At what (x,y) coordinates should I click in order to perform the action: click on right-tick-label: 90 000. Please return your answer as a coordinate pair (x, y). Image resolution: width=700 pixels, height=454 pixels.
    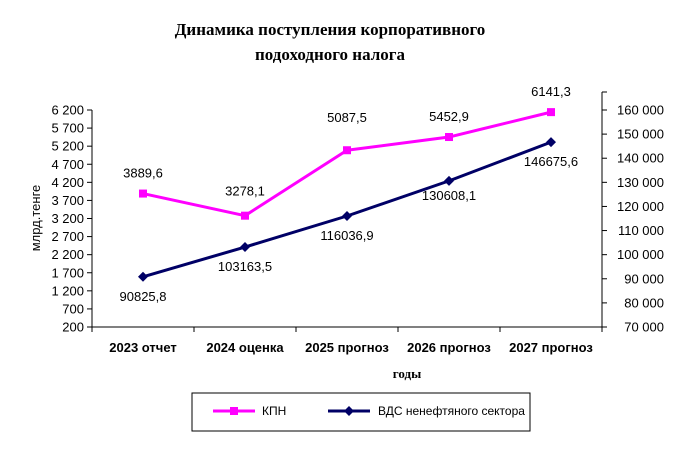
    Looking at the image, I should click on (644, 278).